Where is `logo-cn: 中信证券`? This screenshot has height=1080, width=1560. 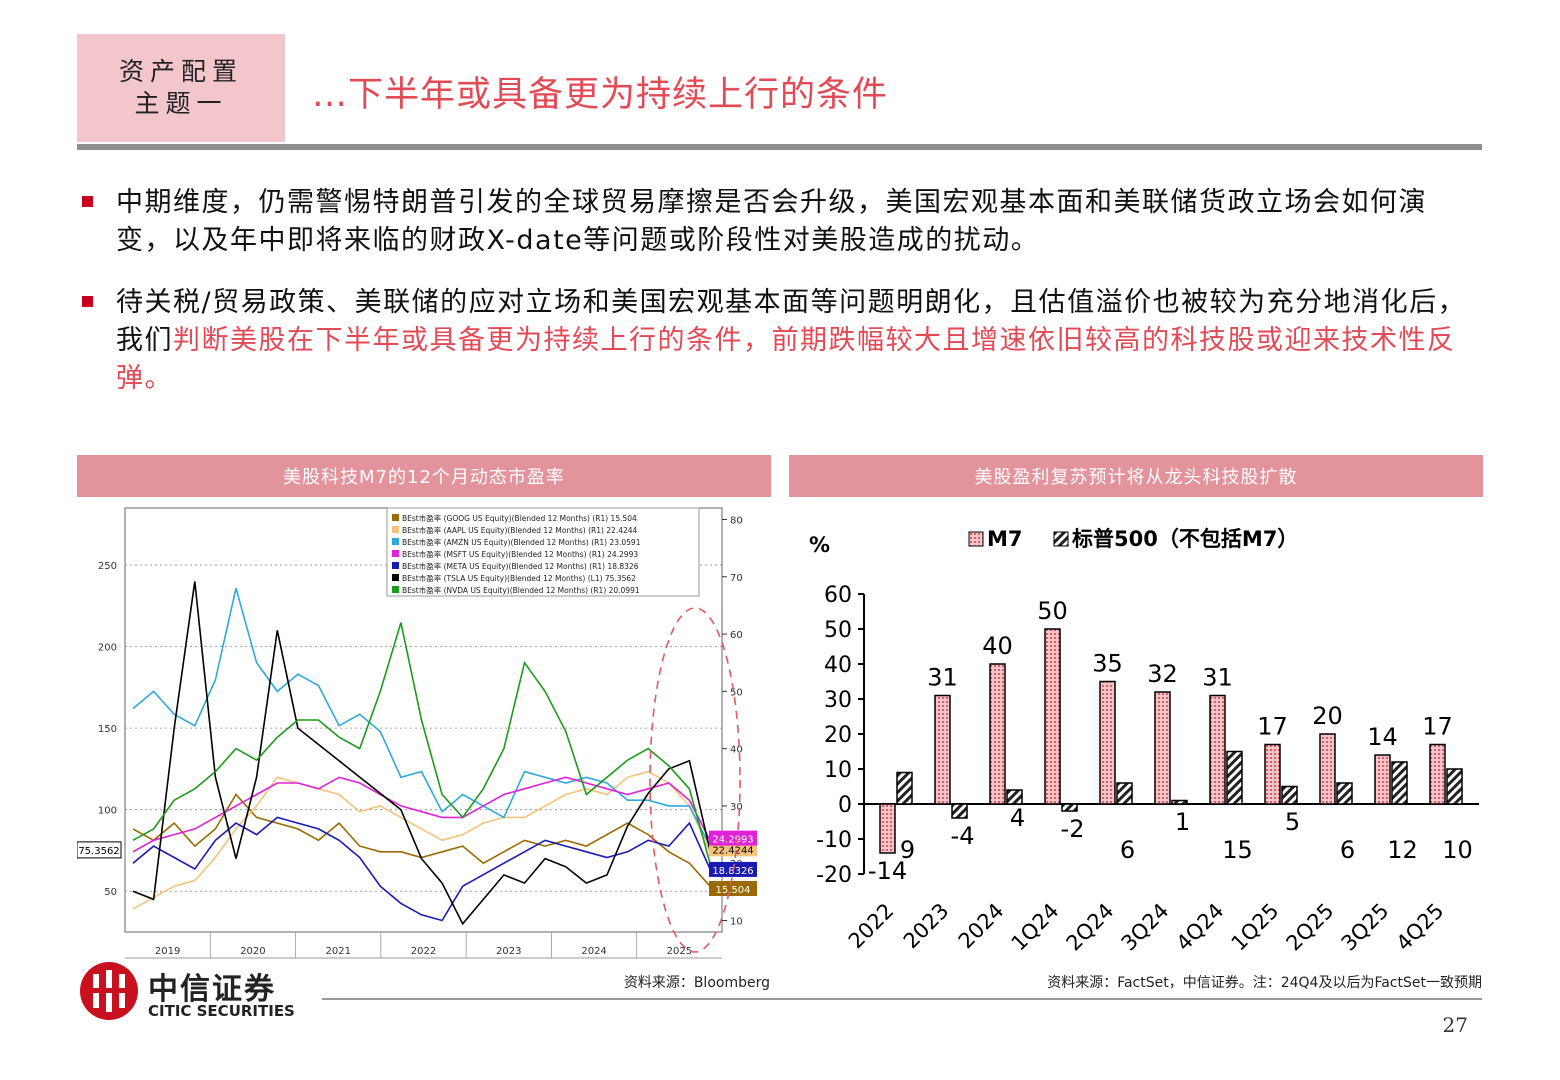 logo-cn: 中信证券 is located at coordinates (212, 989).